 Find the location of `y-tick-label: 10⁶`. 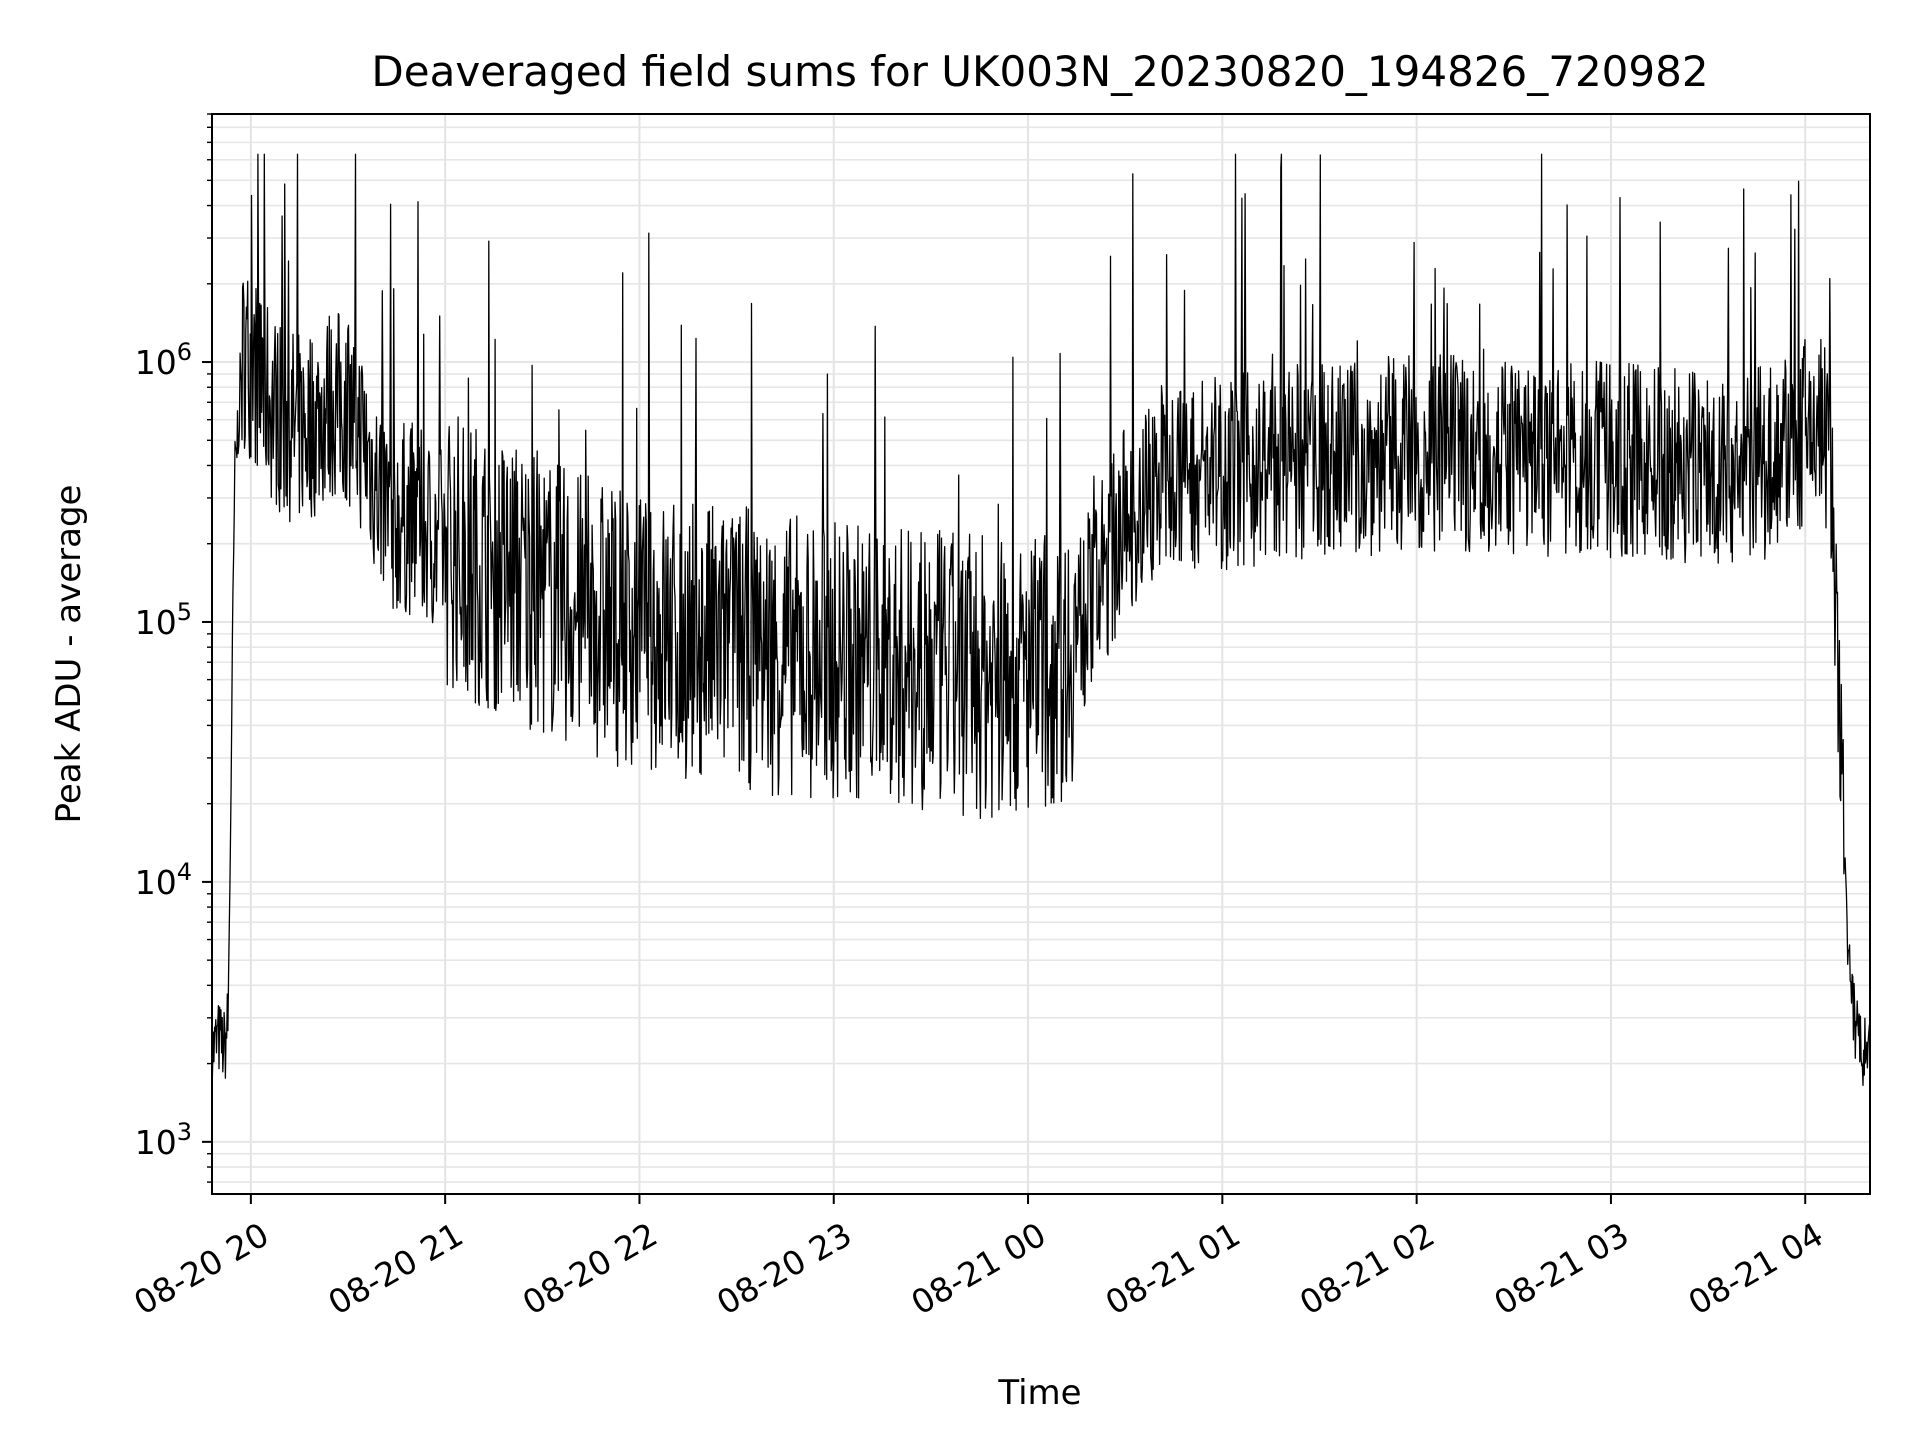

y-tick-label: 10⁶ is located at coordinates (163, 360).